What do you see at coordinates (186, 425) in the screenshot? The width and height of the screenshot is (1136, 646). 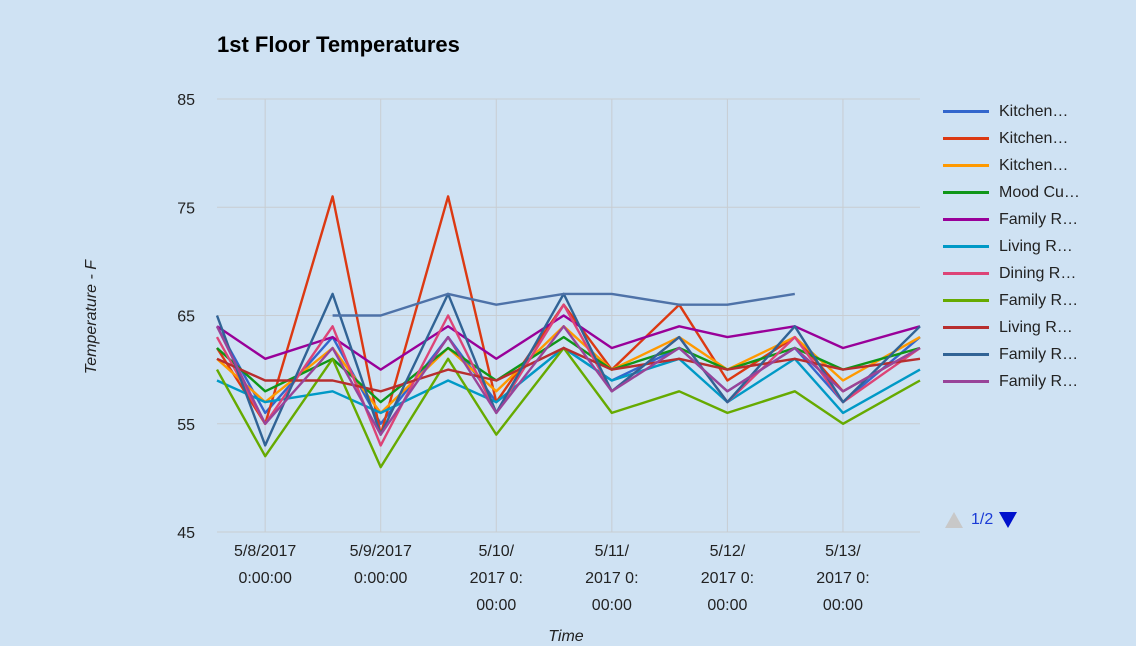 I see `y-tick-label: 55` at bounding box center [186, 425].